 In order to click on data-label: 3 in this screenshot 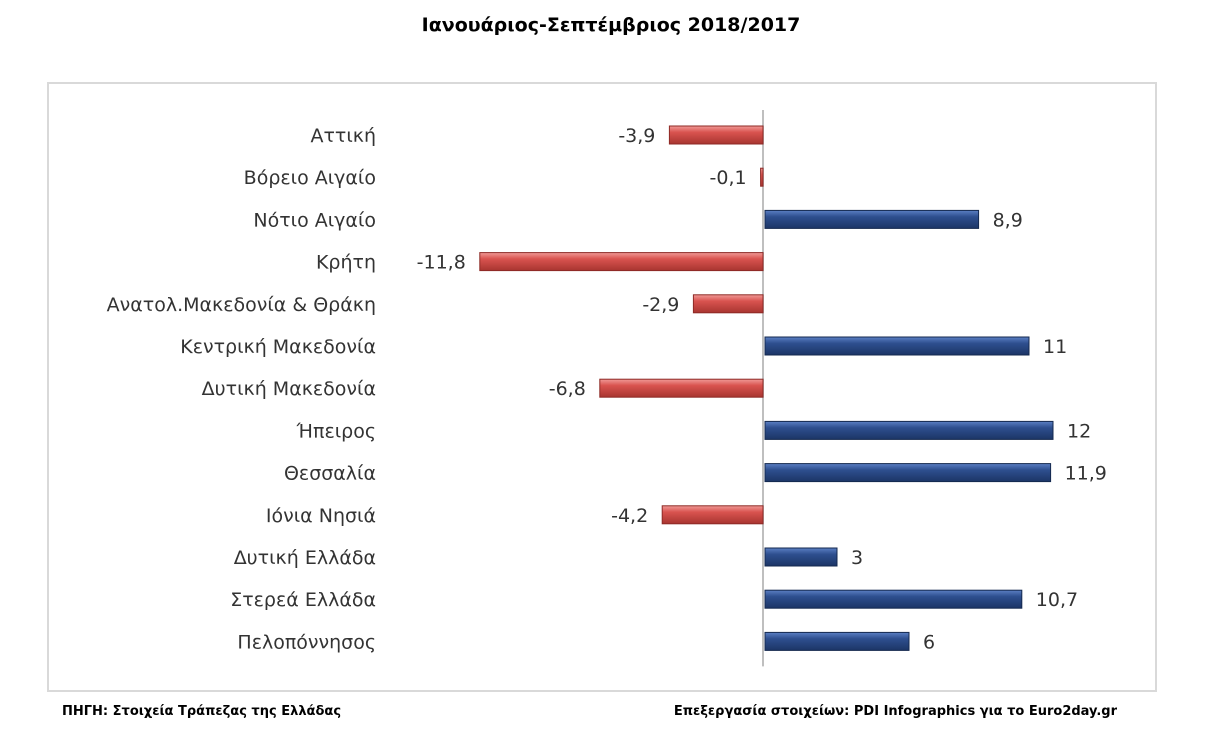, I will do `click(857, 558)`.